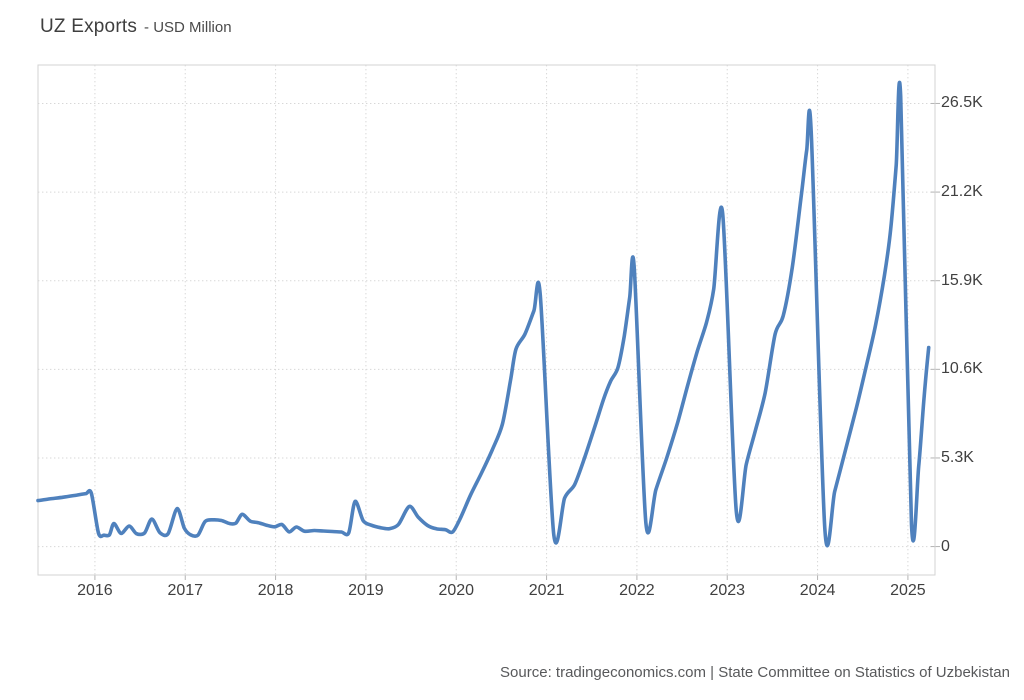 Image resolution: width=1024 pixels, height=700 pixels. I want to click on x-axis-label: 2017, so click(185, 590).